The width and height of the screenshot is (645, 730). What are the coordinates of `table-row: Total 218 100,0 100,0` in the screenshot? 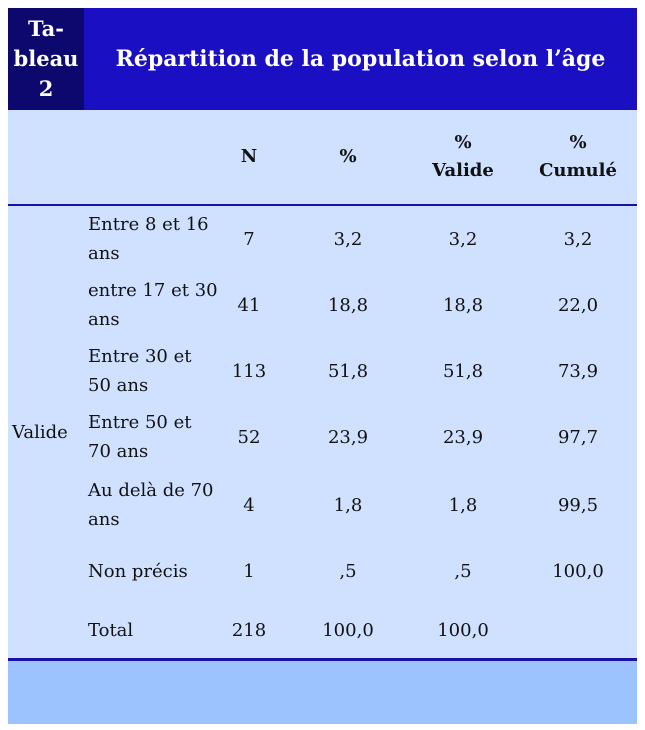 It's located at (322, 630).